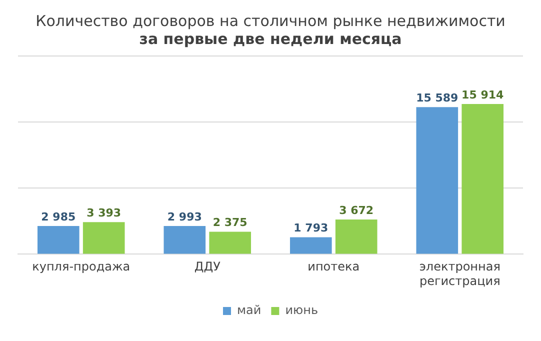  I want to click on data-label: 3 393, so click(104, 213).